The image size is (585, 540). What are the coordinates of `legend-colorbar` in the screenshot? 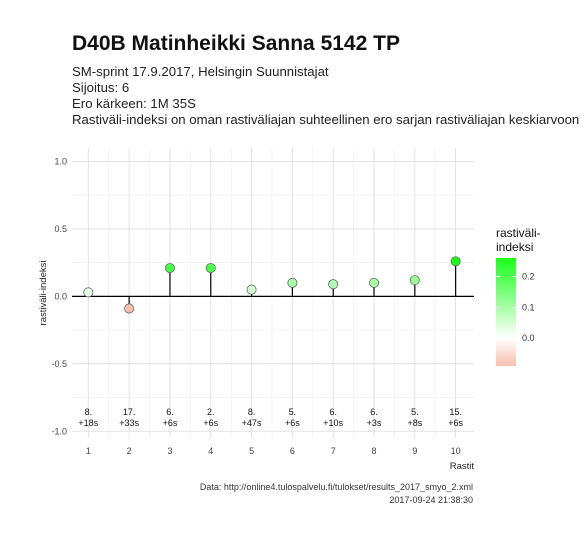 It's located at (506, 312).